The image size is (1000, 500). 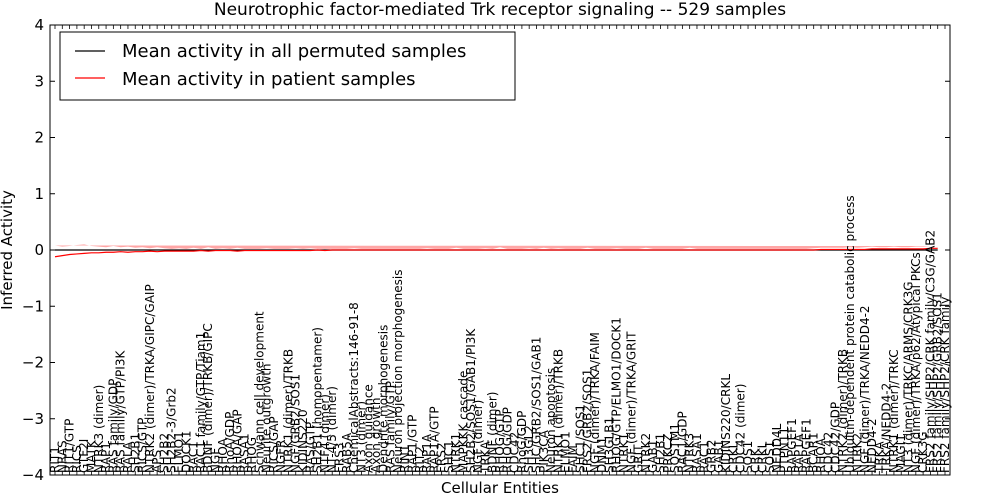 I want to click on series-line-patient, so click(x=496, y=252).